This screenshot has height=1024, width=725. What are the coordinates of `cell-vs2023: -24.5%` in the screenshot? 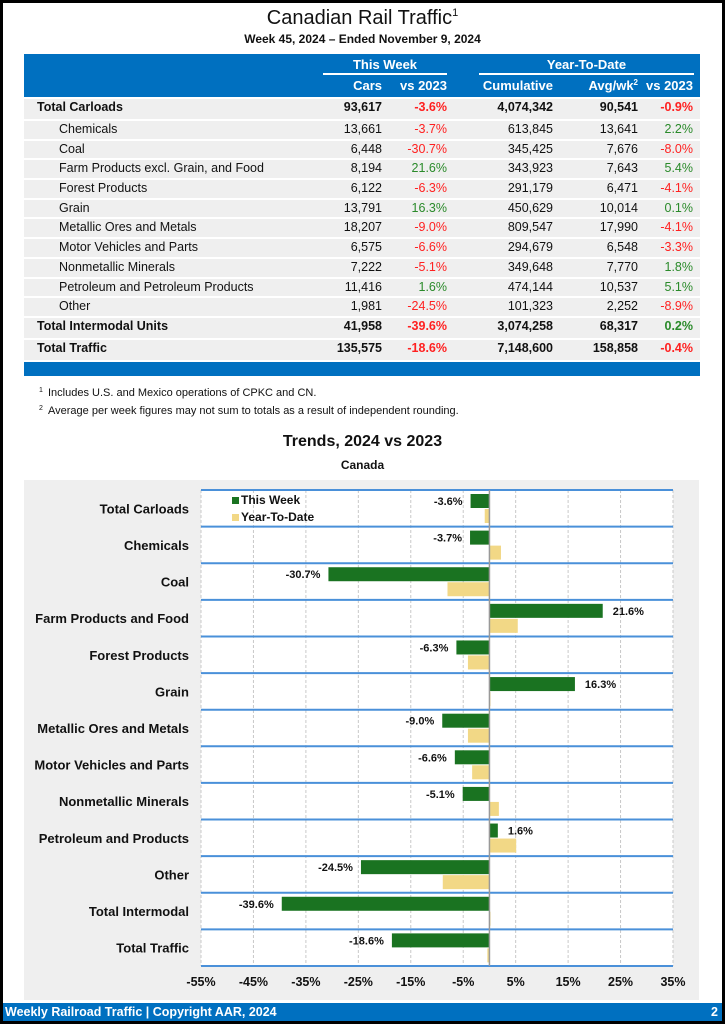 It's located at (427, 306).